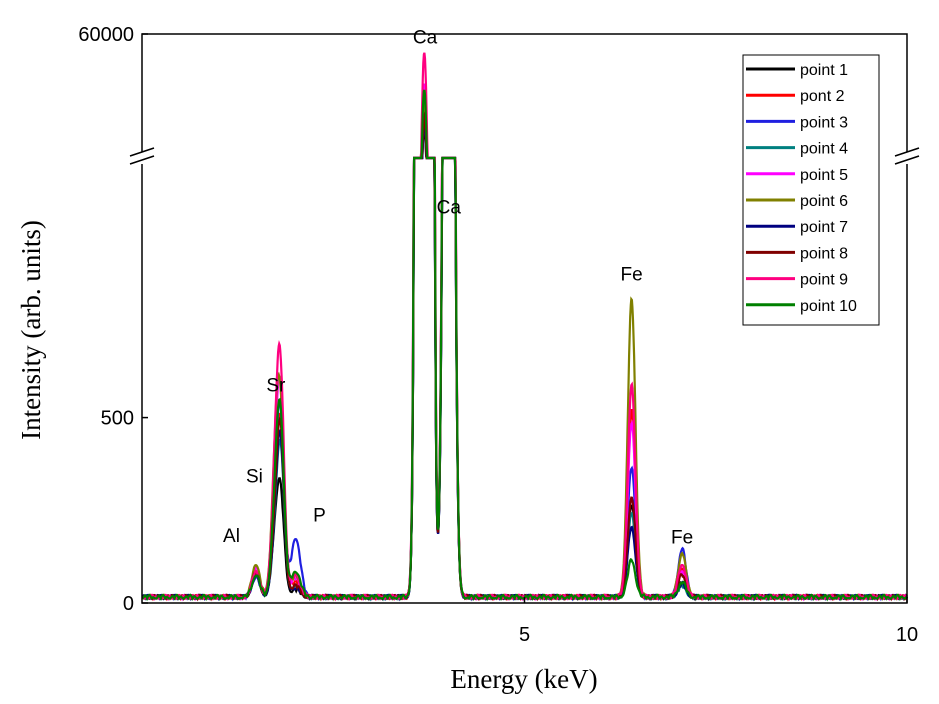  Describe the element at coordinates (449, 208) in the screenshot. I see `annotation-ca-2: Ca` at that location.